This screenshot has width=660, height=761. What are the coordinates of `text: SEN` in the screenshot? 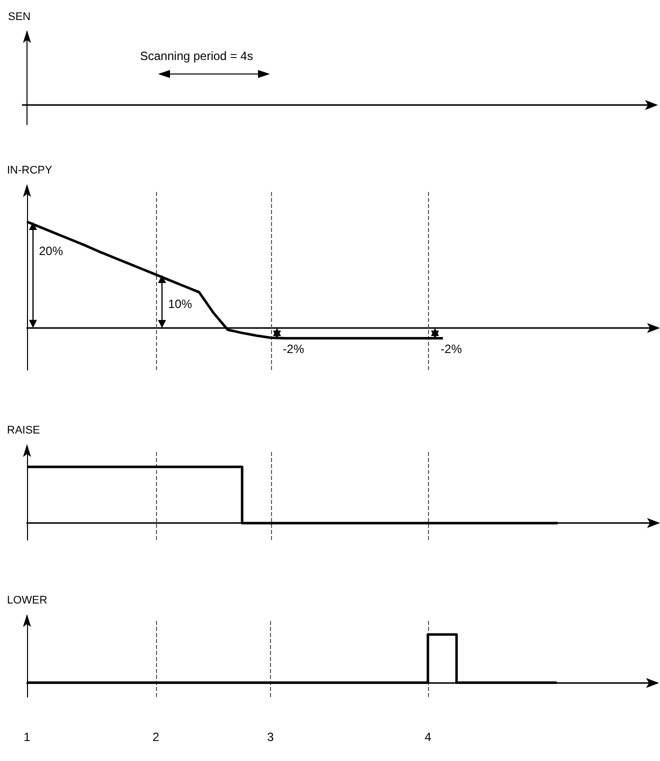 It's located at (19, 17).